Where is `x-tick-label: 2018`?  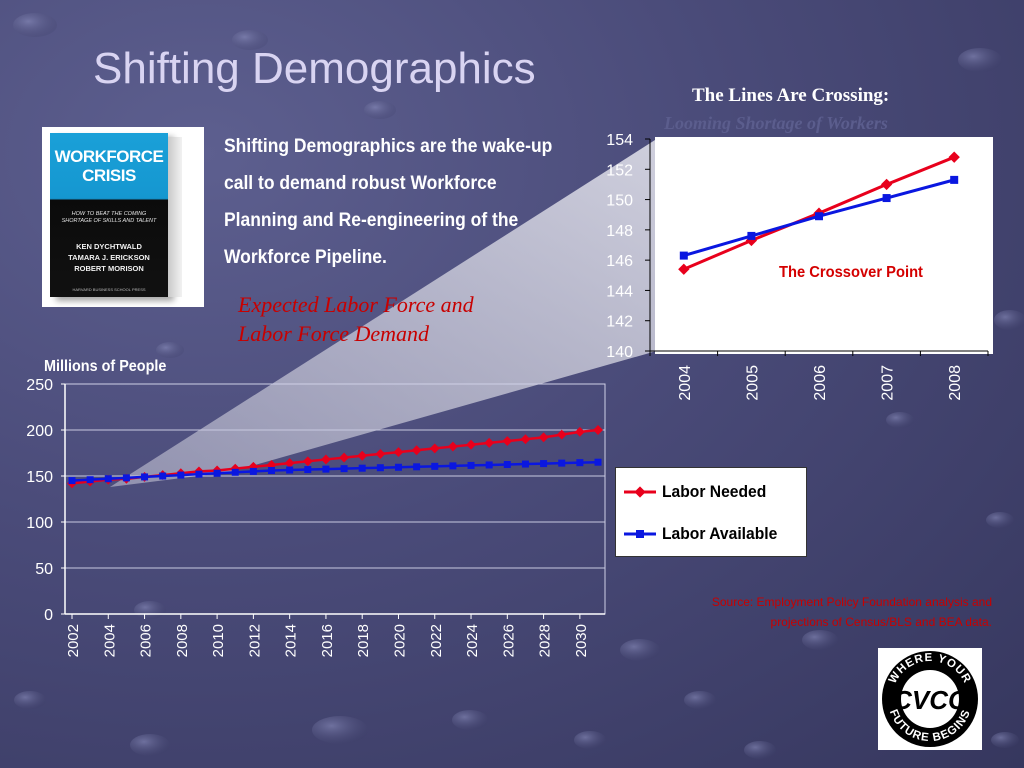 x-tick-label: 2018 is located at coordinates (363, 640).